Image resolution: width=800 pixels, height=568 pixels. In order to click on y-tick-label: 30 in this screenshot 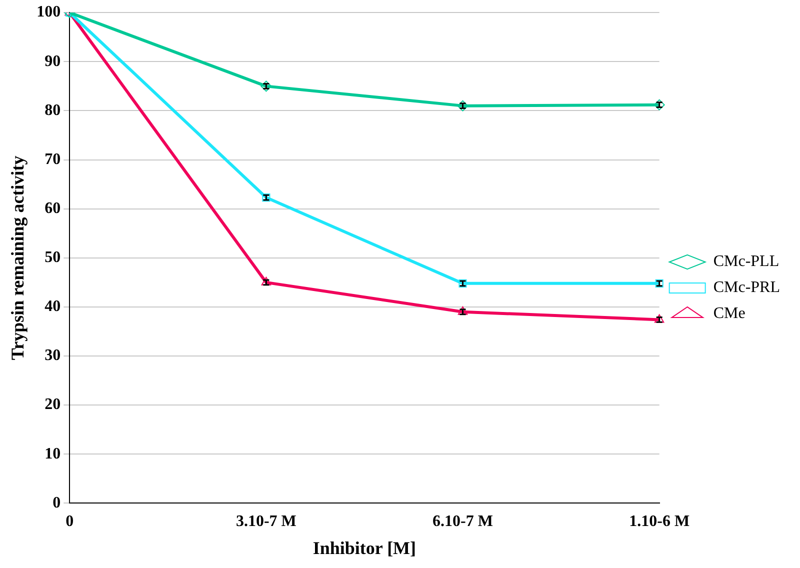, I will do `click(52, 355)`.